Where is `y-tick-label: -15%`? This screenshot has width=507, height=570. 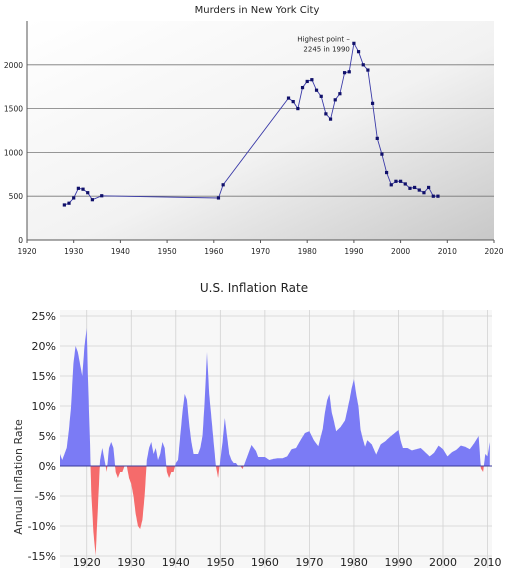 y-tick-label: -15% is located at coordinates (42, 556).